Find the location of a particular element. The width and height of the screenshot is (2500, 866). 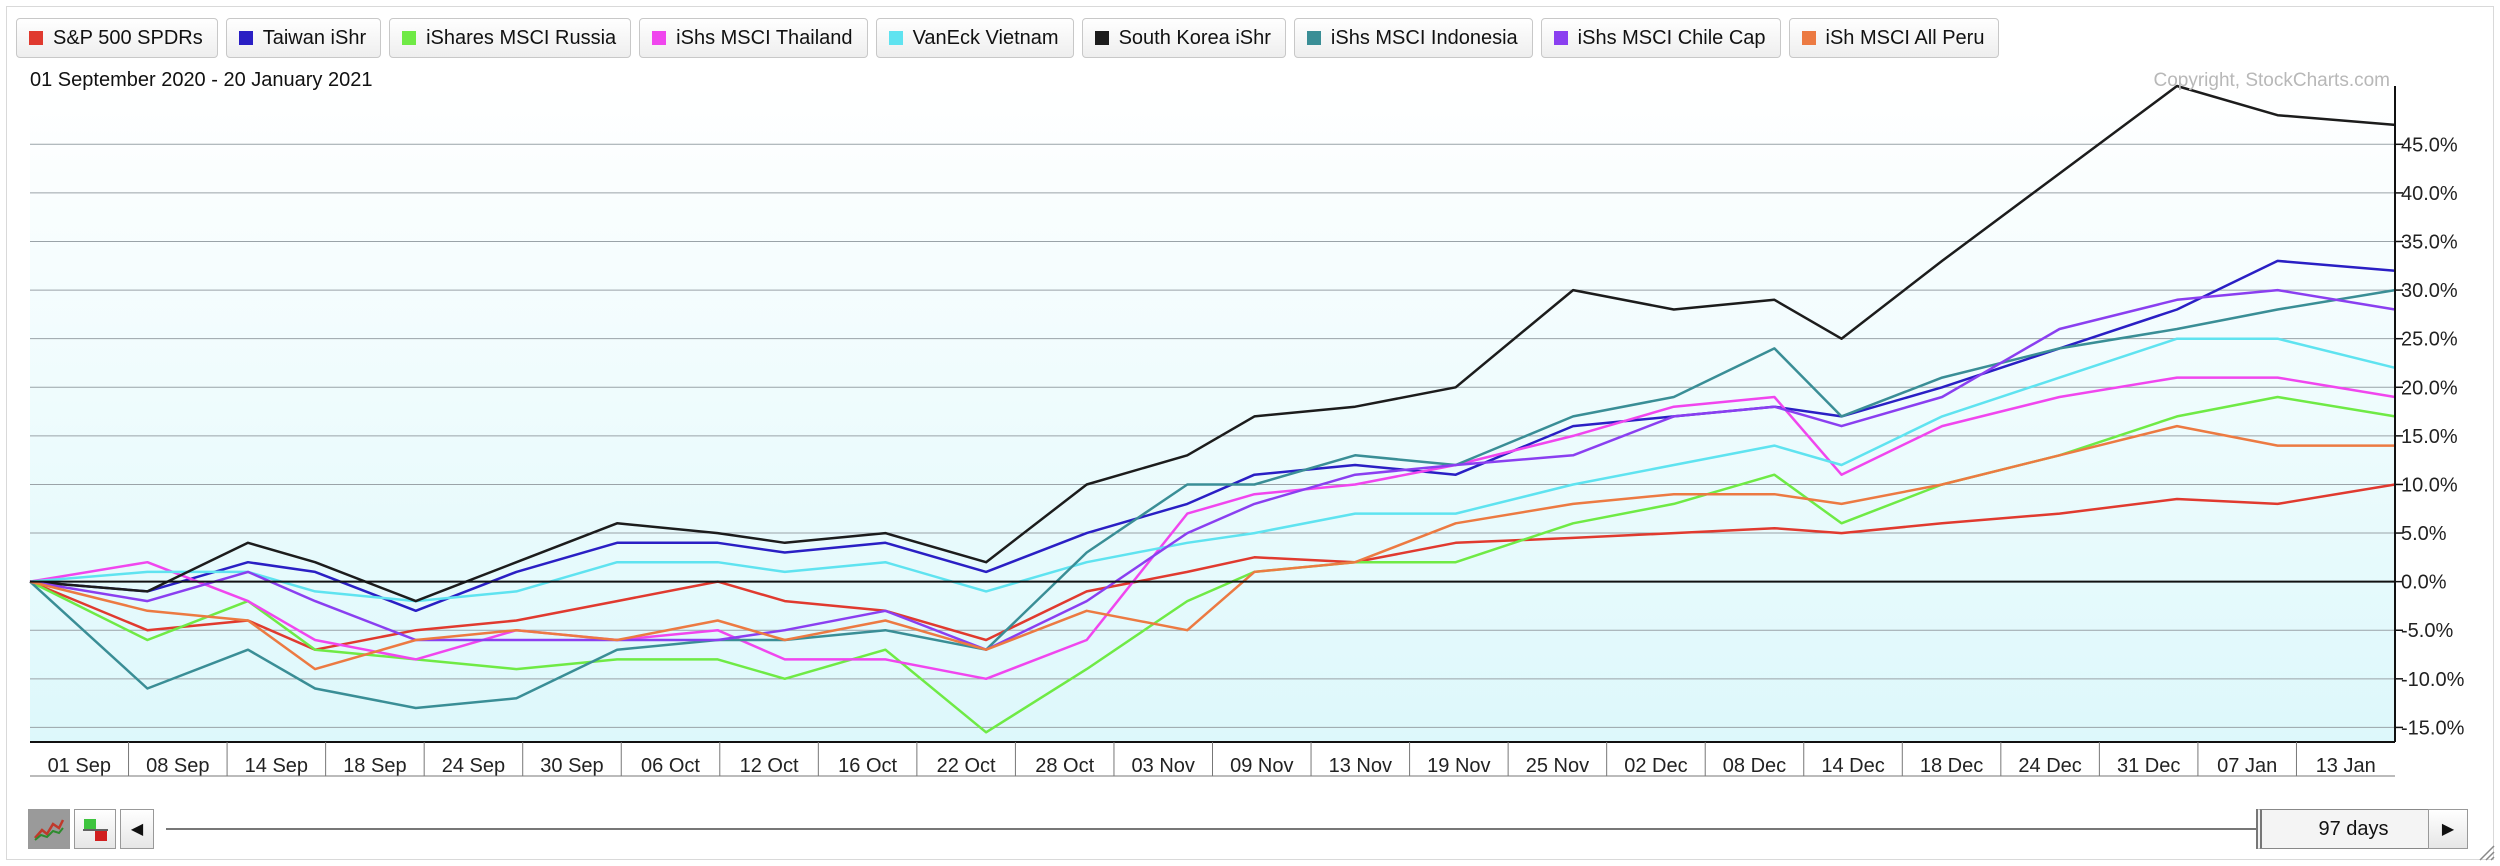

x-tick-label: 18 Dec is located at coordinates (1951, 766).